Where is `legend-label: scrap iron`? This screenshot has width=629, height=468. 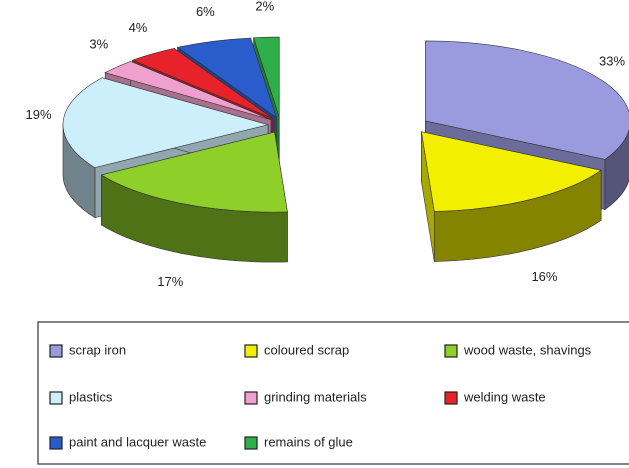 legend-label: scrap iron is located at coordinates (97, 349).